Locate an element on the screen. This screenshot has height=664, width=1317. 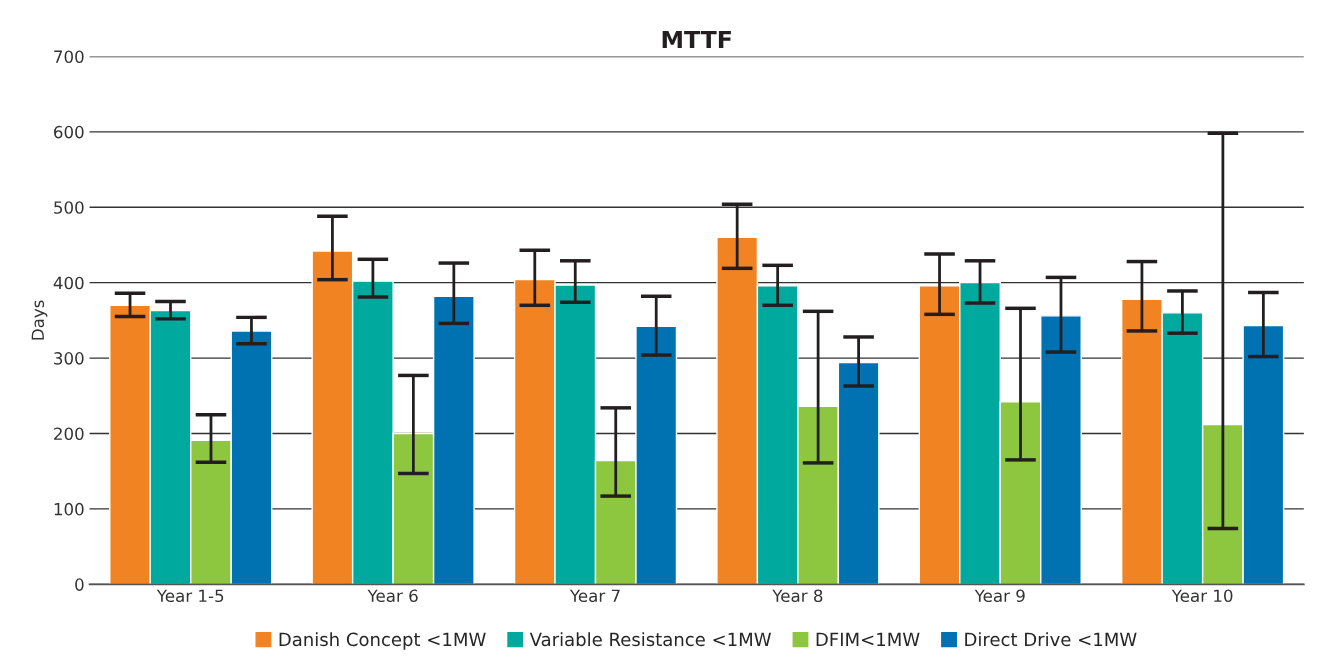
x-tick-label: Year 6 is located at coordinates (392, 596).